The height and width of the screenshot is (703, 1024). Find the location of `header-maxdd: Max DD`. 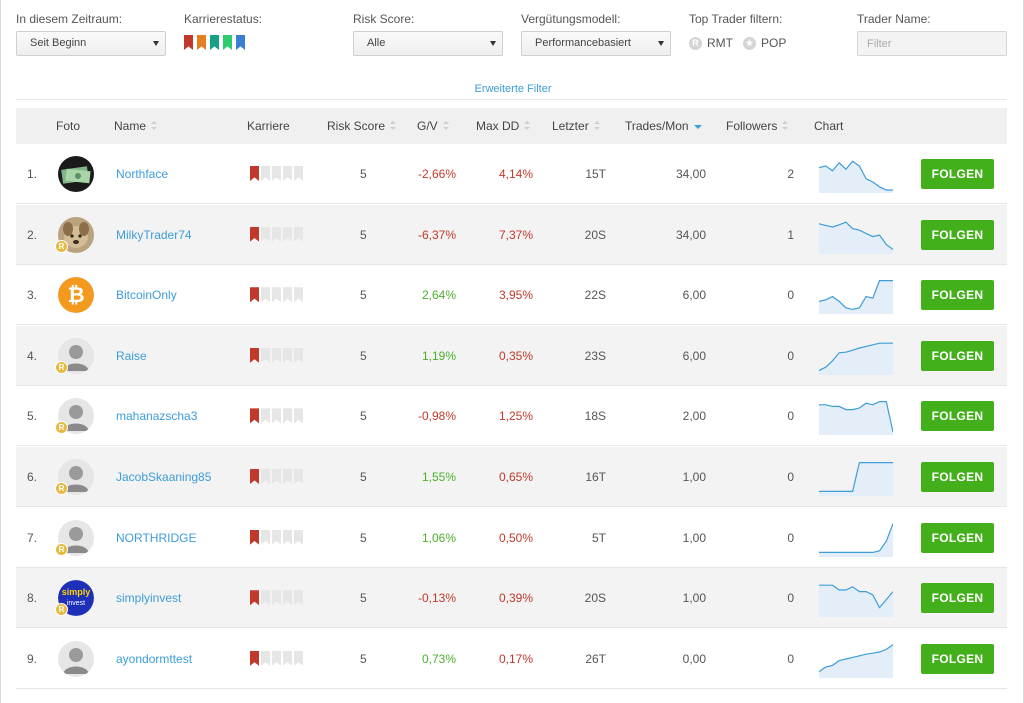

header-maxdd: Max DD is located at coordinates (503, 126).